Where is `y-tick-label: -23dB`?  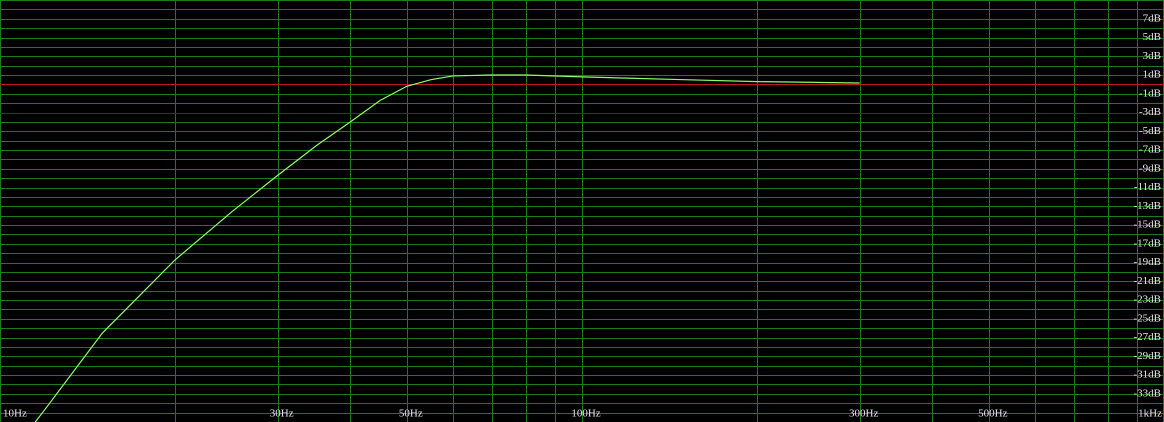 y-tick-label: -23dB is located at coordinates (1148, 300).